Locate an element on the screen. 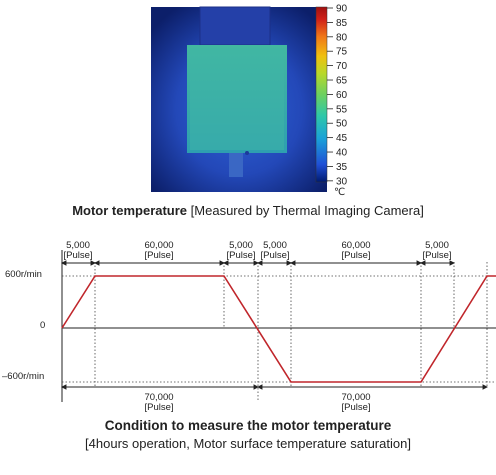 The height and width of the screenshot is (475, 496). bottom-segment-labels: 70,000 [Pulse] 70,000 [Pulse] is located at coordinates (257, 402).